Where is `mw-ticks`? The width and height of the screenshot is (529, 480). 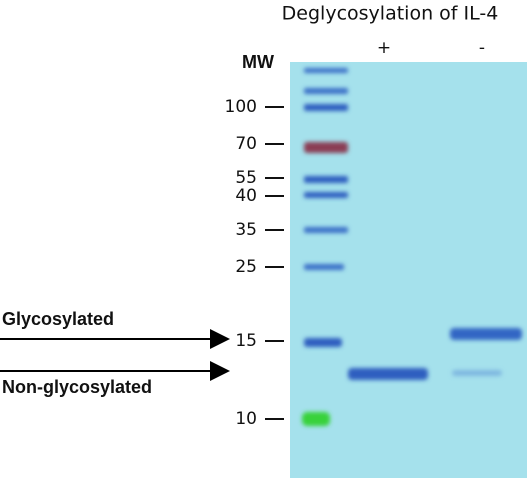 mw-ticks is located at coordinates (274, 263).